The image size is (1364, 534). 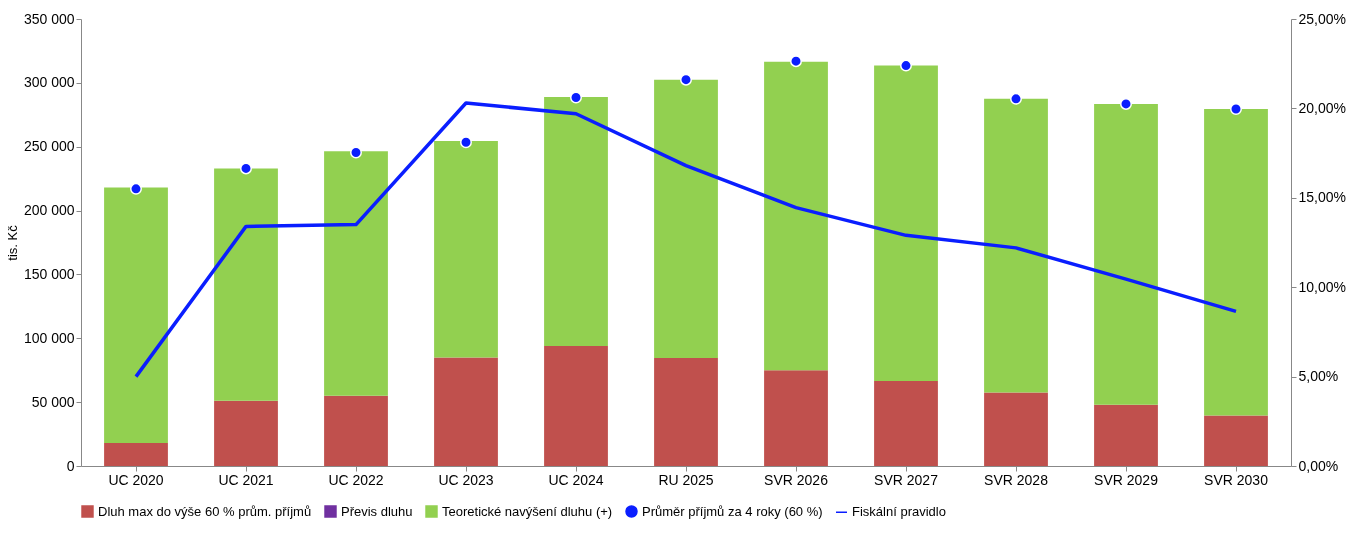 What do you see at coordinates (466, 479) in the screenshot?
I see `x-tick-label: UC 2023` at bounding box center [466, 479].